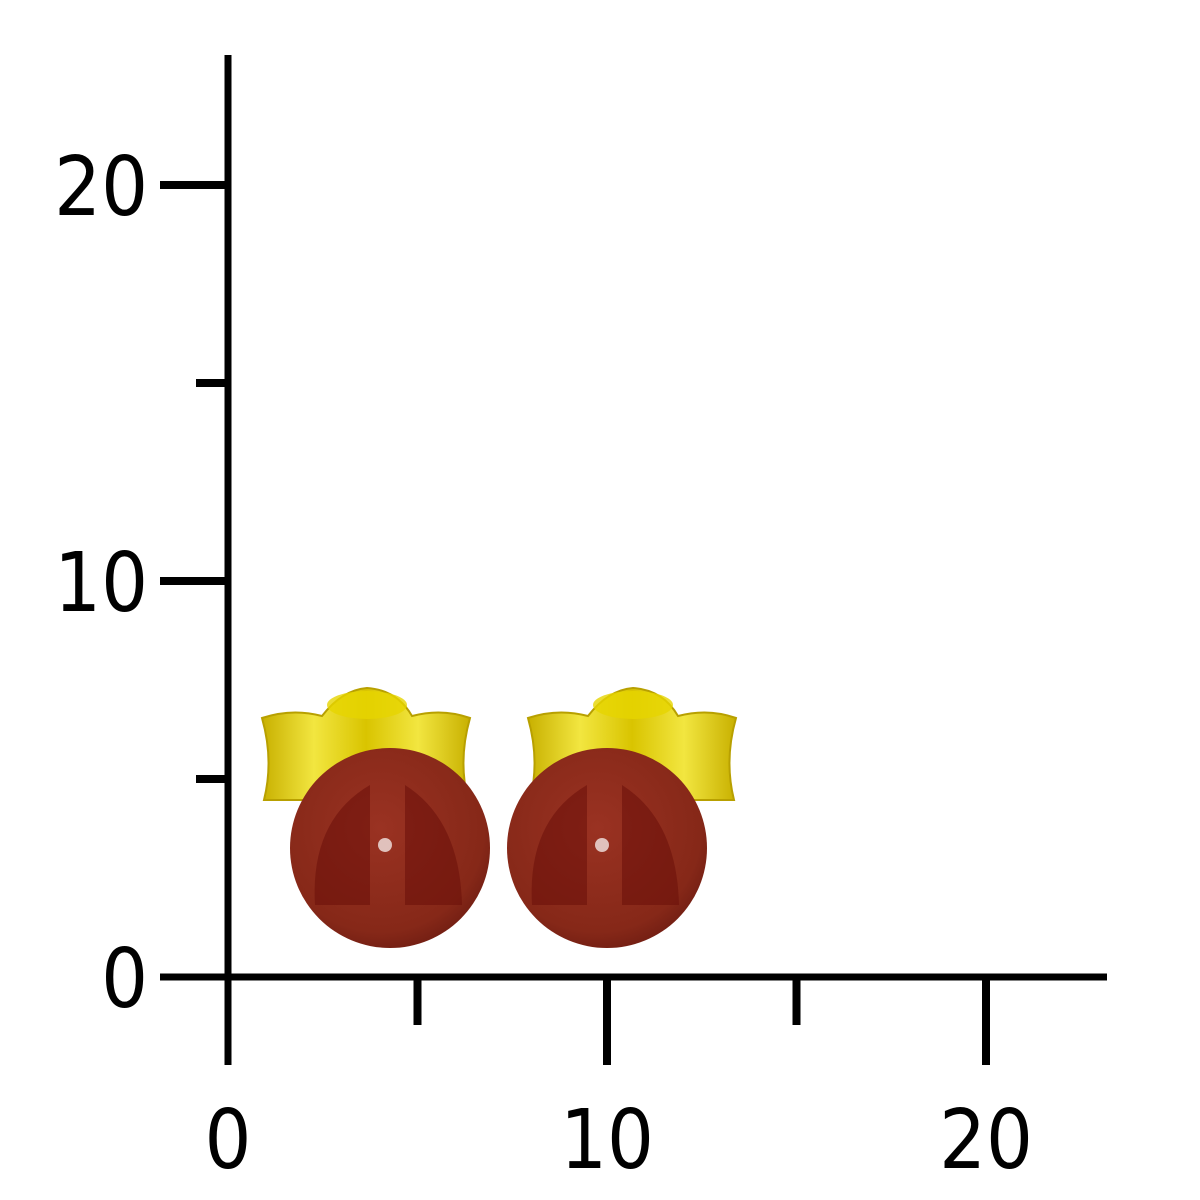  Describe the element at coordinates (607, 1140) in the screenshot. I see `x-tick-label: 10` at that location.